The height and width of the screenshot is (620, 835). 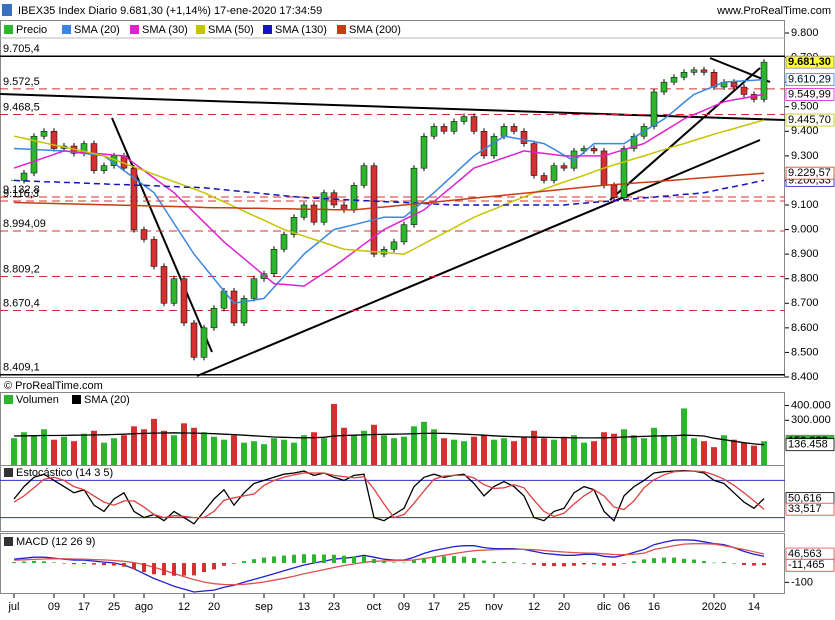 I want to click on y-tick-label: 8.400, so click(x=805, y=377).